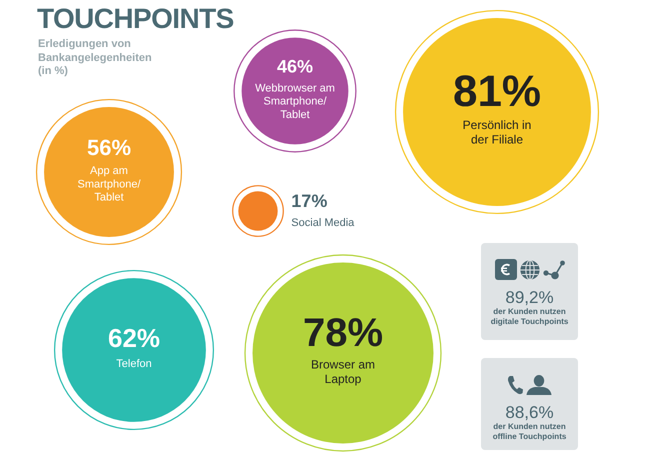  Describe the element at coordinates (295, 101) in the screenshot. I see `category-label: Webbrowser am Smartphone/Tablet` at that location.